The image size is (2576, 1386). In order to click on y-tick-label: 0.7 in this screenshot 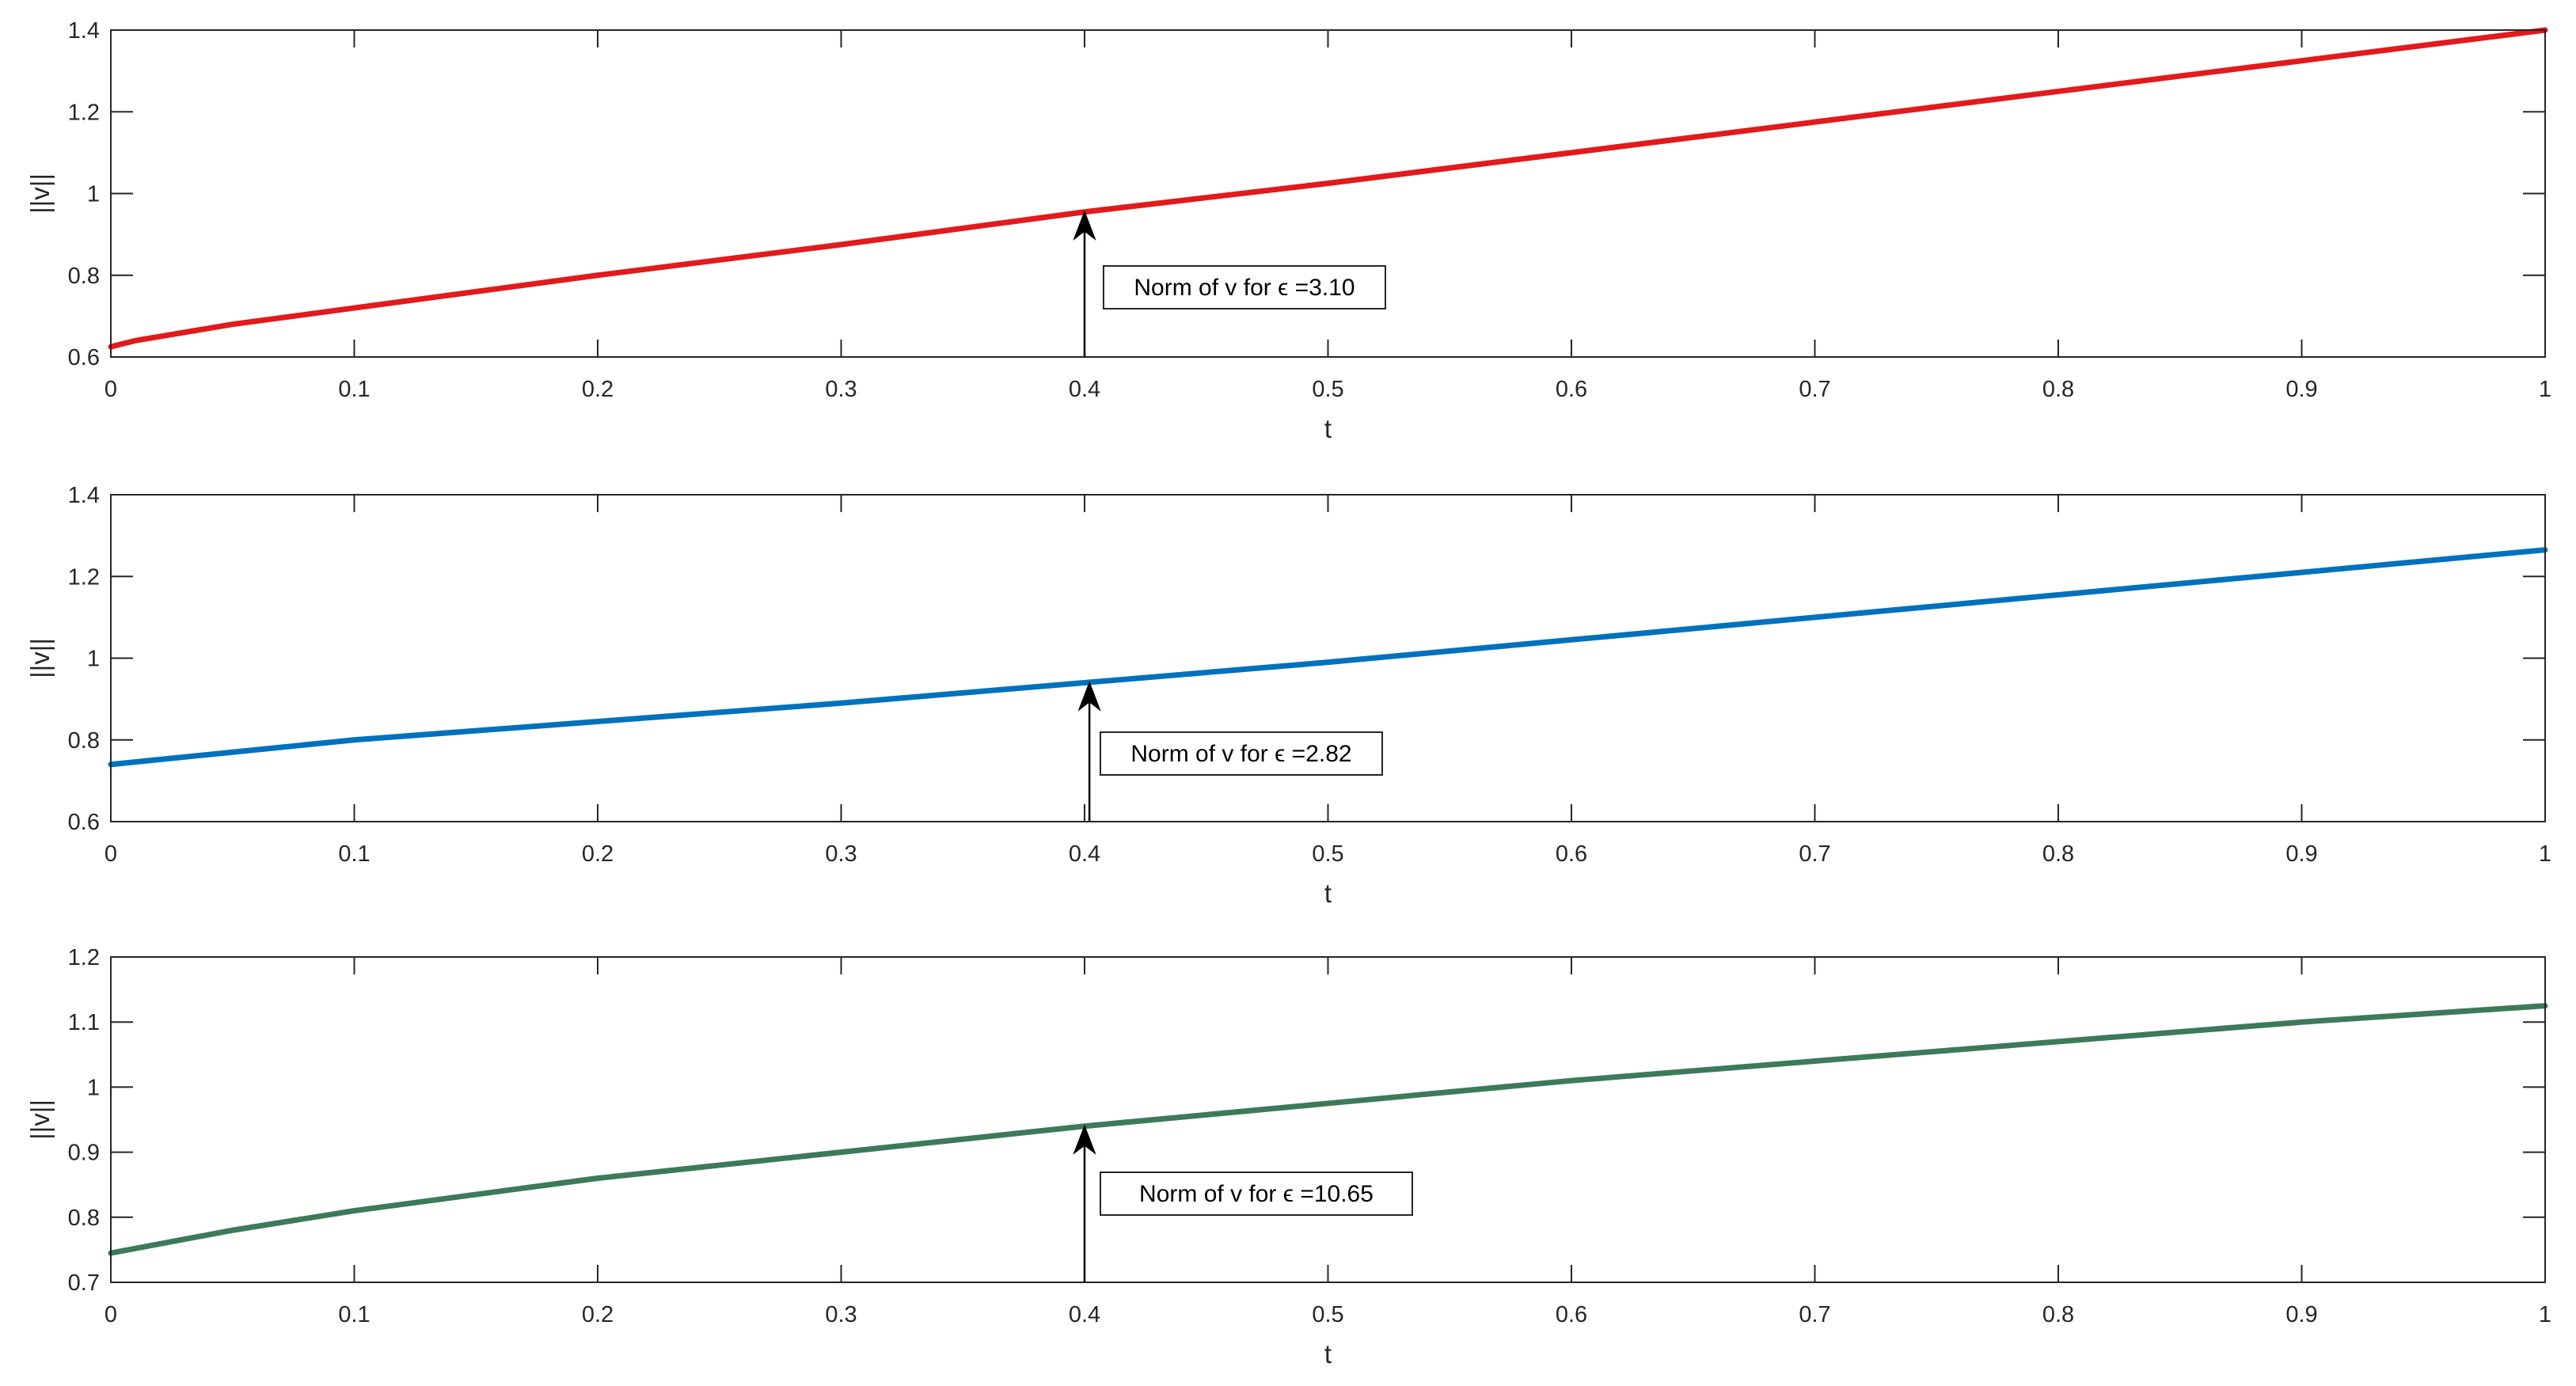, I will do `click(84, 1283)`.